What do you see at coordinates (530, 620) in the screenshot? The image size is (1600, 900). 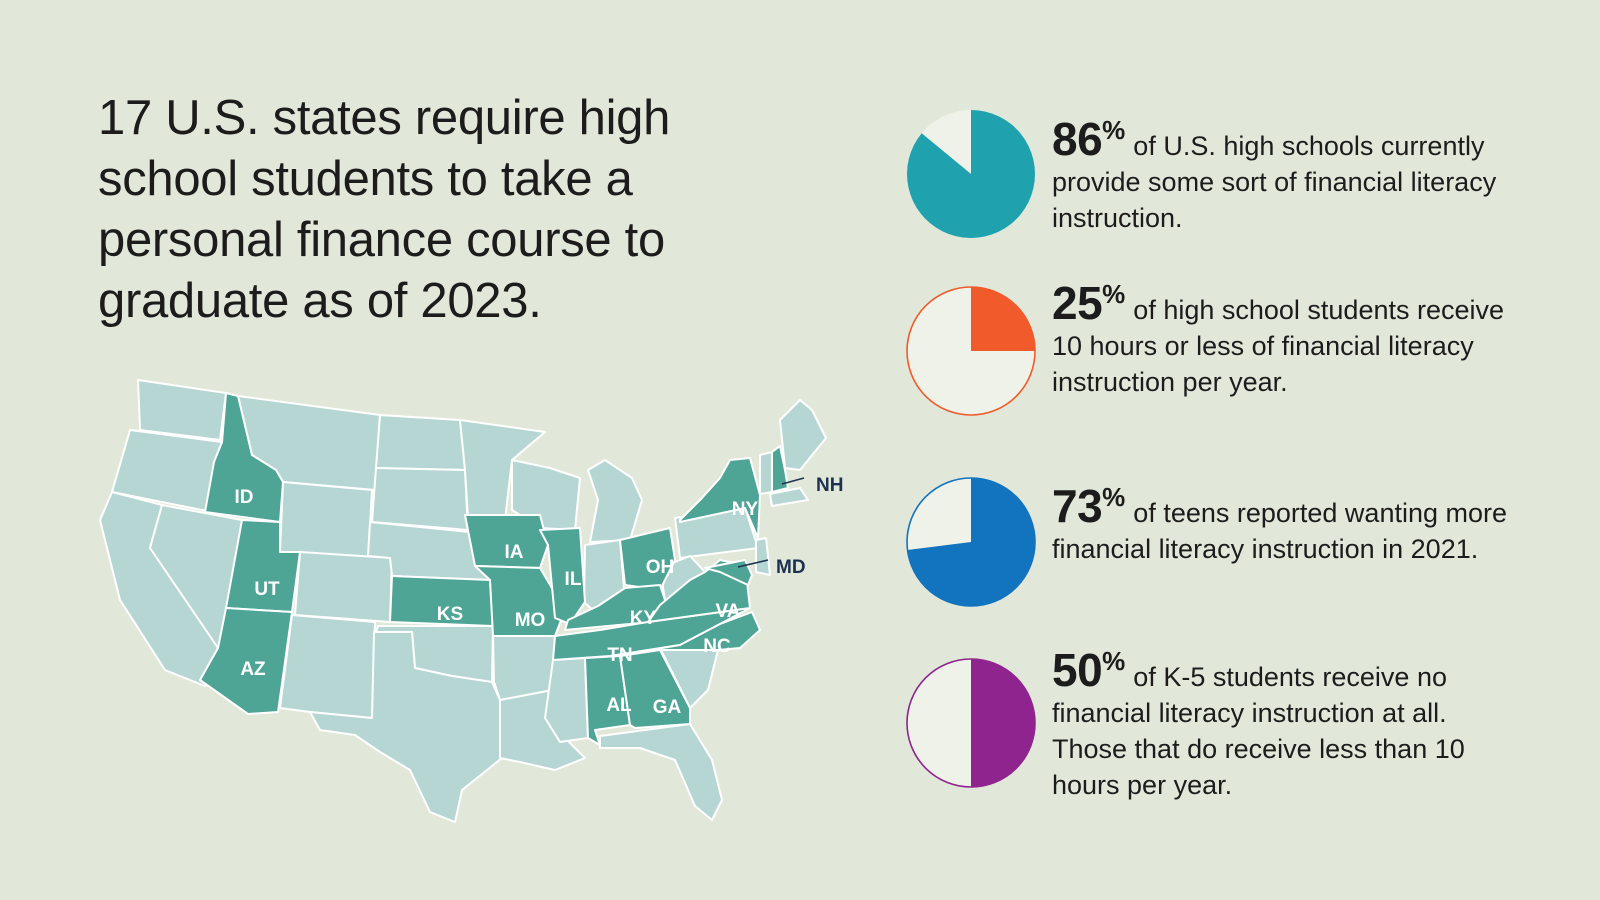 I see `label-mo: MO` at bounding box center [530, 620].